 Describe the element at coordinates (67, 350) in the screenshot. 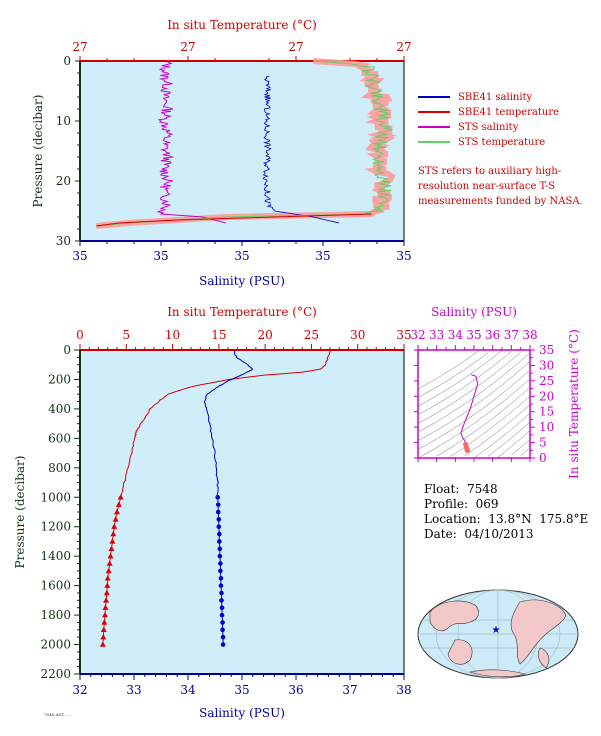

I see `bottom-pressure-tick-label: 0` at that location.